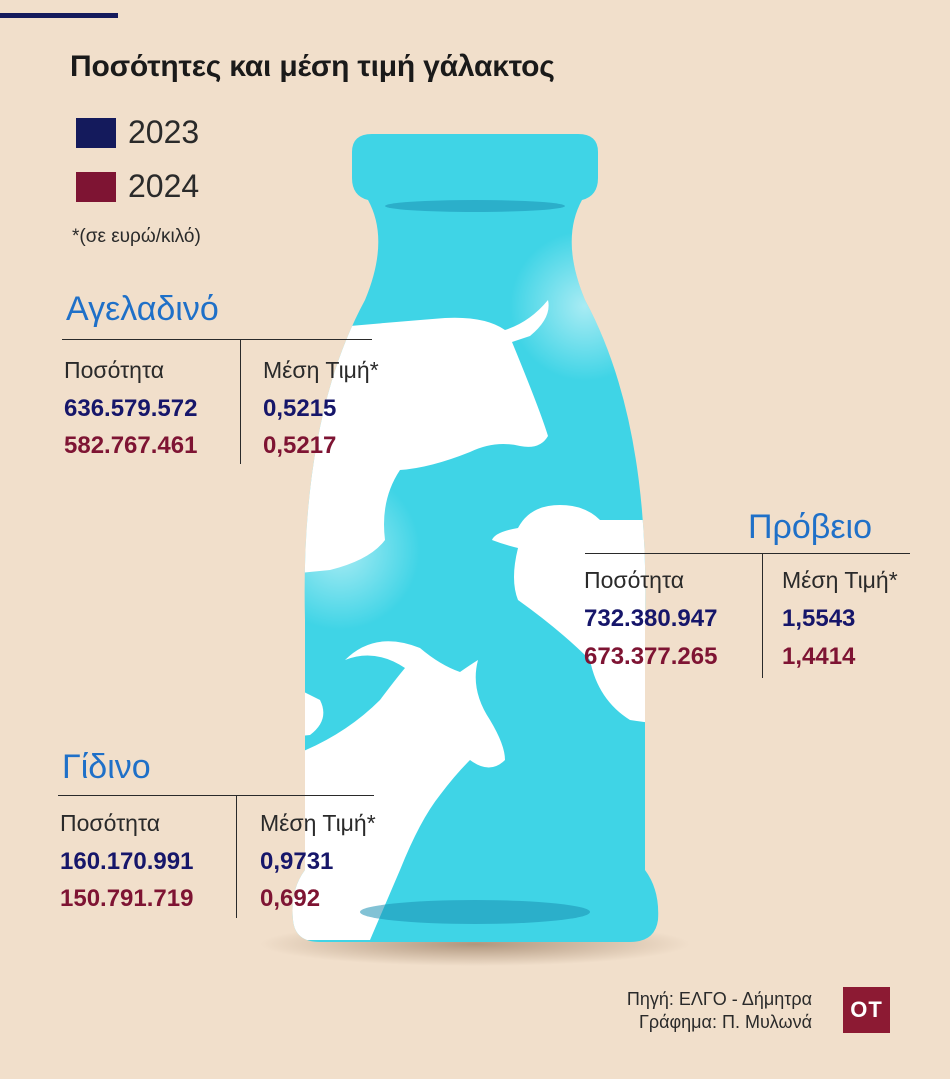 The height and width of the screenshot is (1079, 950). Describe the element at coordinates (719, 1011) in the screenshot. I see `source-credit: Πηγή: ΕΛΓΟ - Δήμητρα Γράφημα: Π. Μυλωνά` at that location.